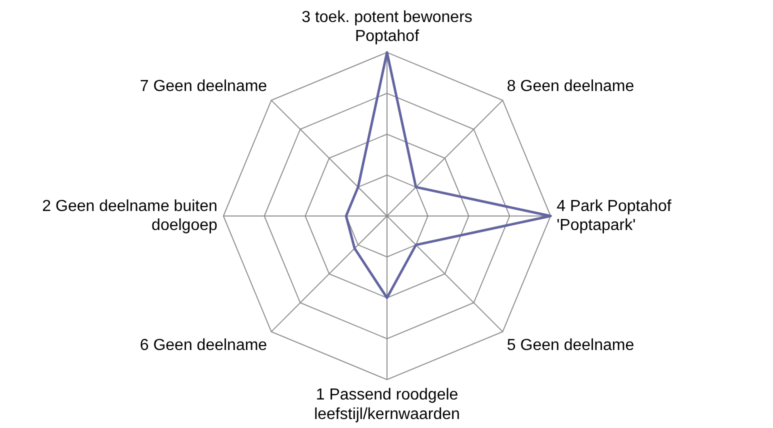  What do you see at coordinates (570, 86) in the screenshot?
I see `spoke-label: 8 Geen deelname` at bounding box center [570, 86].